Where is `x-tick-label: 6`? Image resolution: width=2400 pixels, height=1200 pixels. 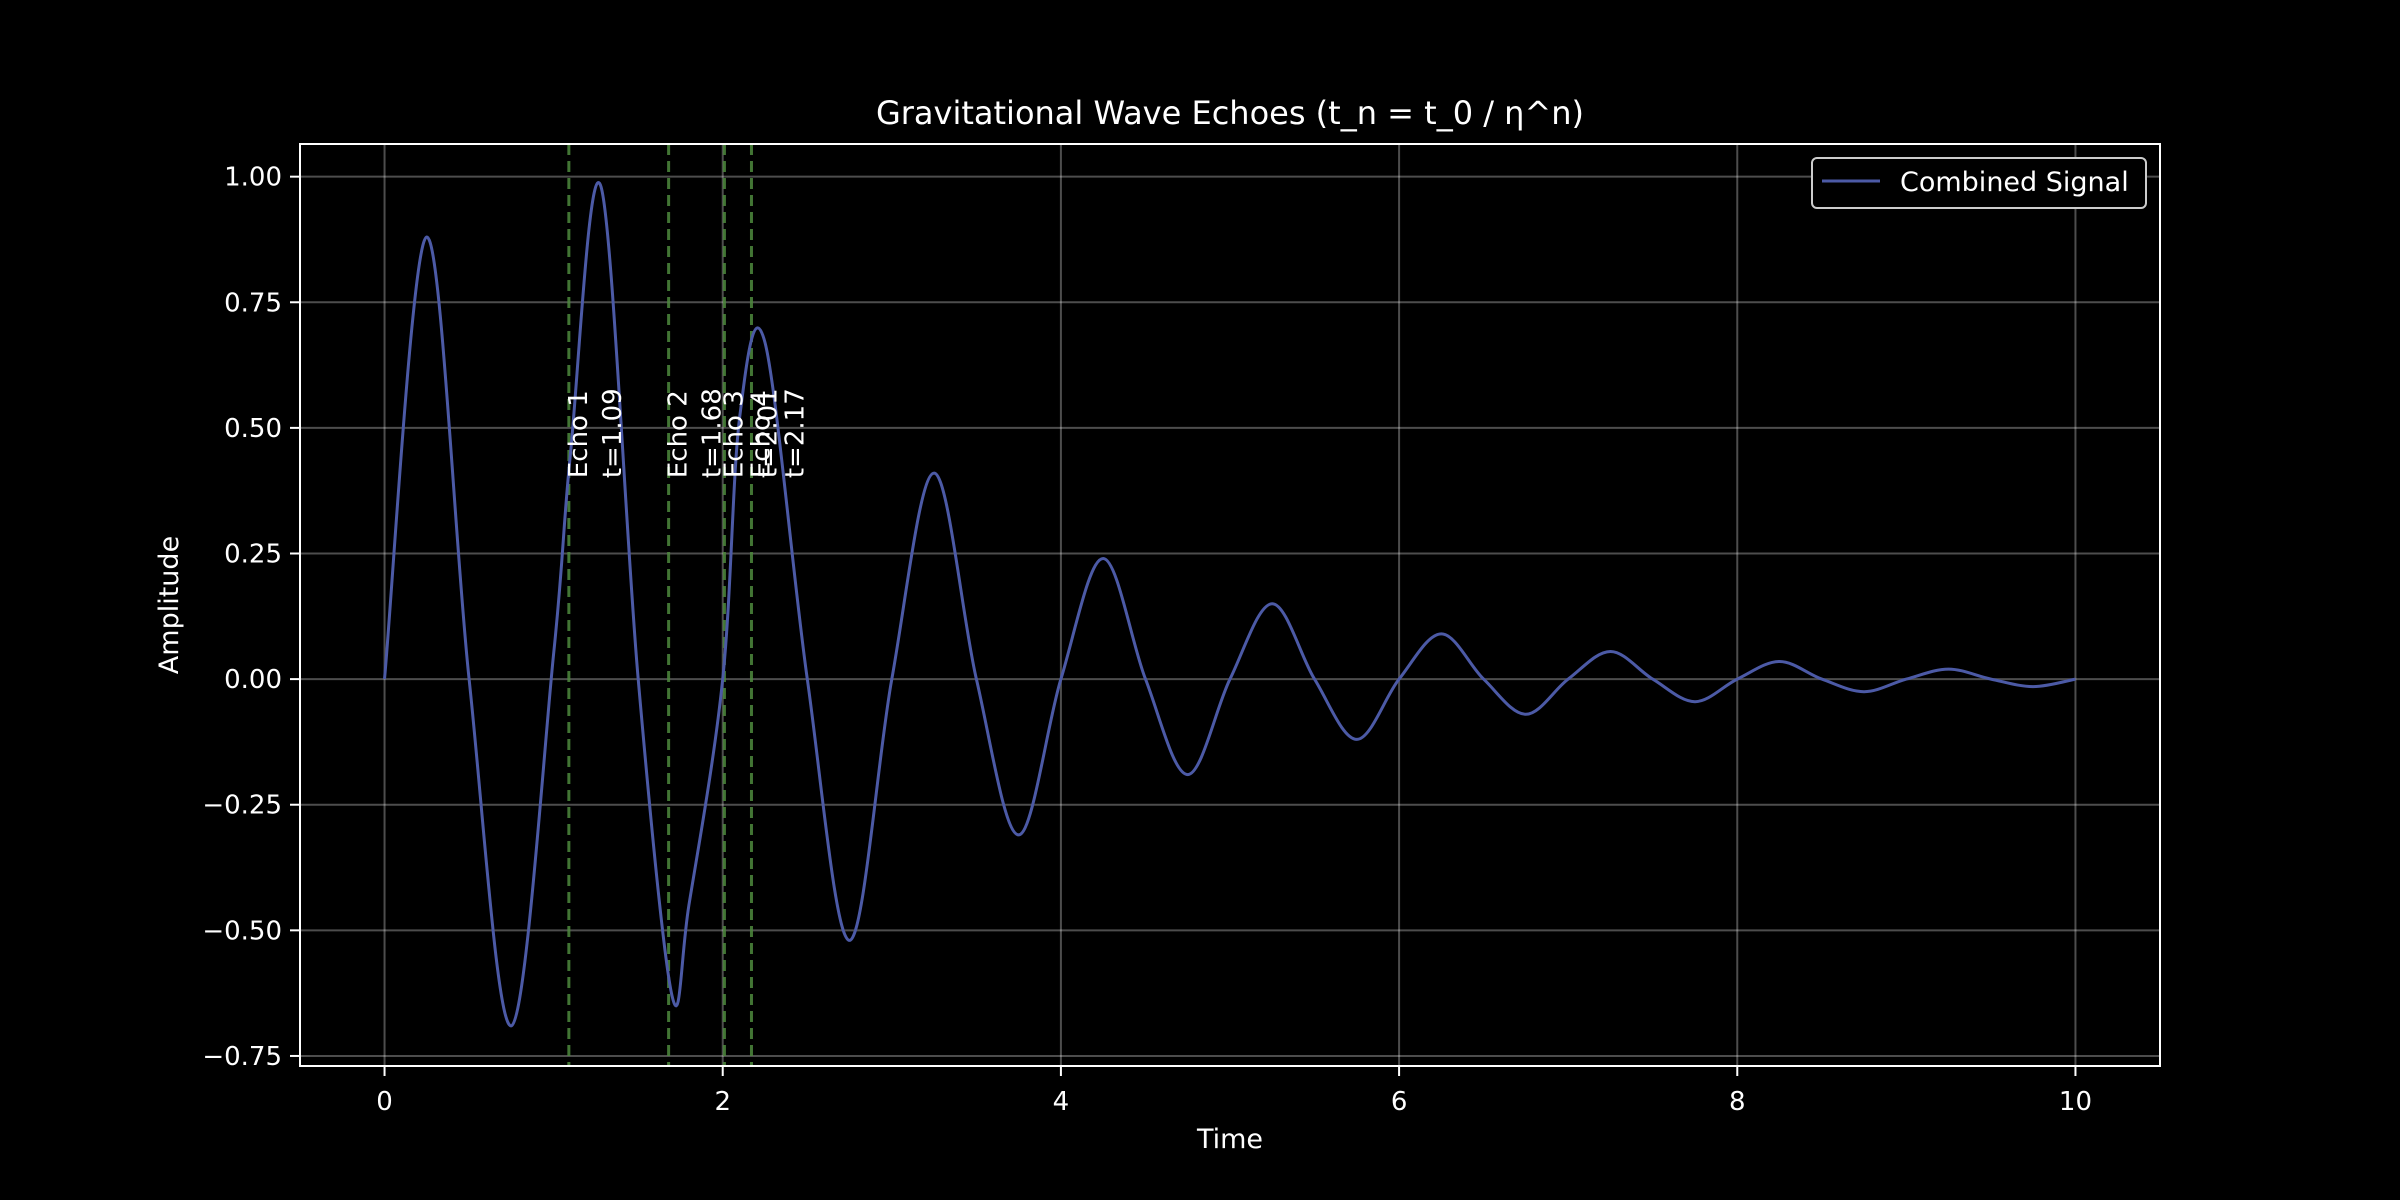
x-tick-label: 6 is located at coordinates (1399, 1102).